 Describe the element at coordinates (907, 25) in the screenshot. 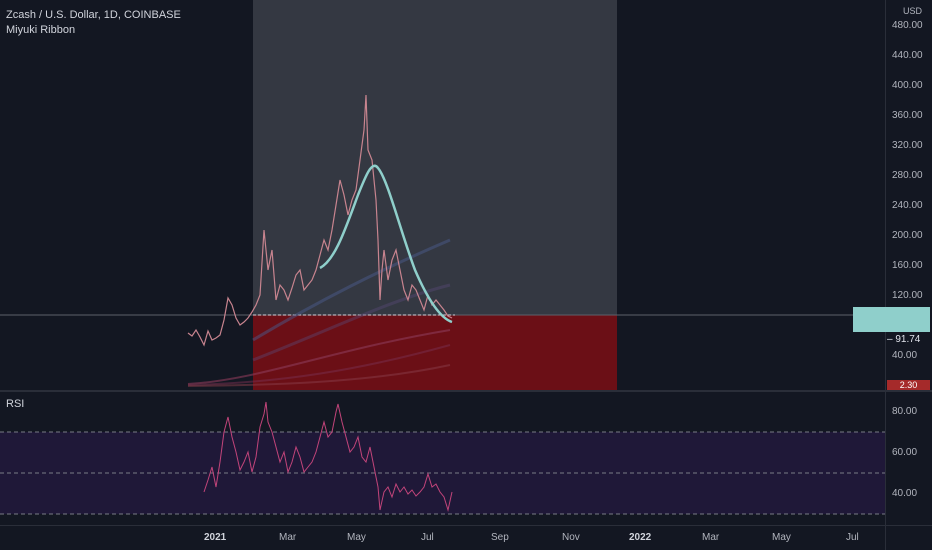

I see `price-tick: 480.00` at that location.